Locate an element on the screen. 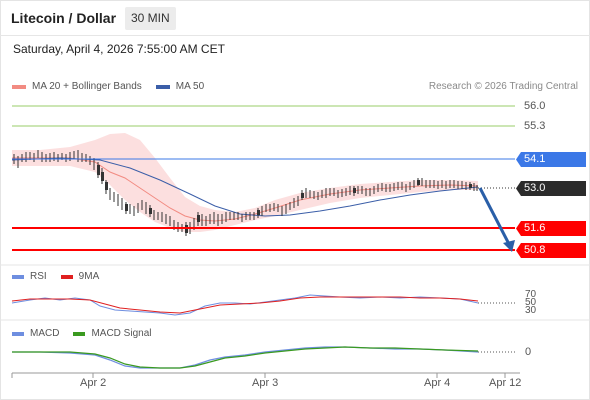 The width and height of the screenshot is (590, 400). forecast-arrowhead is located at coordinates (509, 246).